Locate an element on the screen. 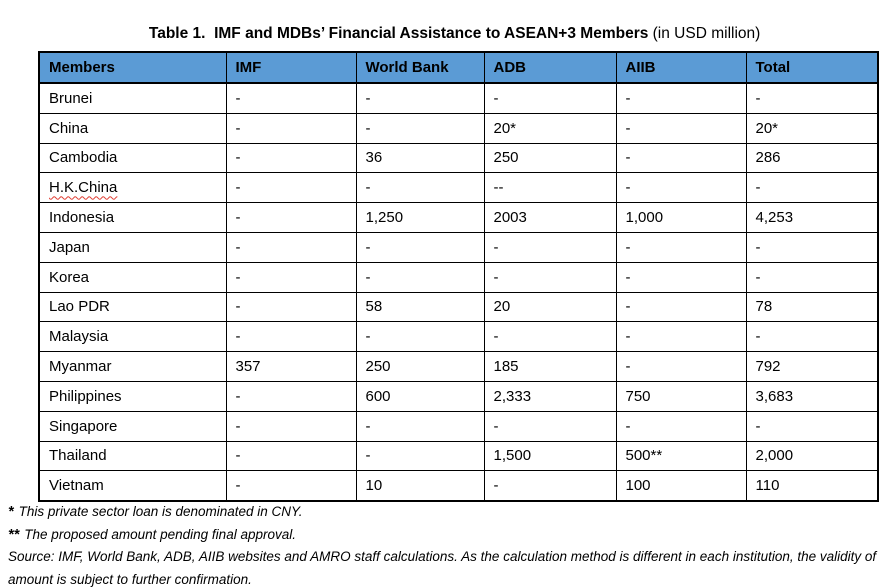 Image resolution: width=892 pixels, height=588 pixels. col-header-members: Members is located at coordinates (132, 67).